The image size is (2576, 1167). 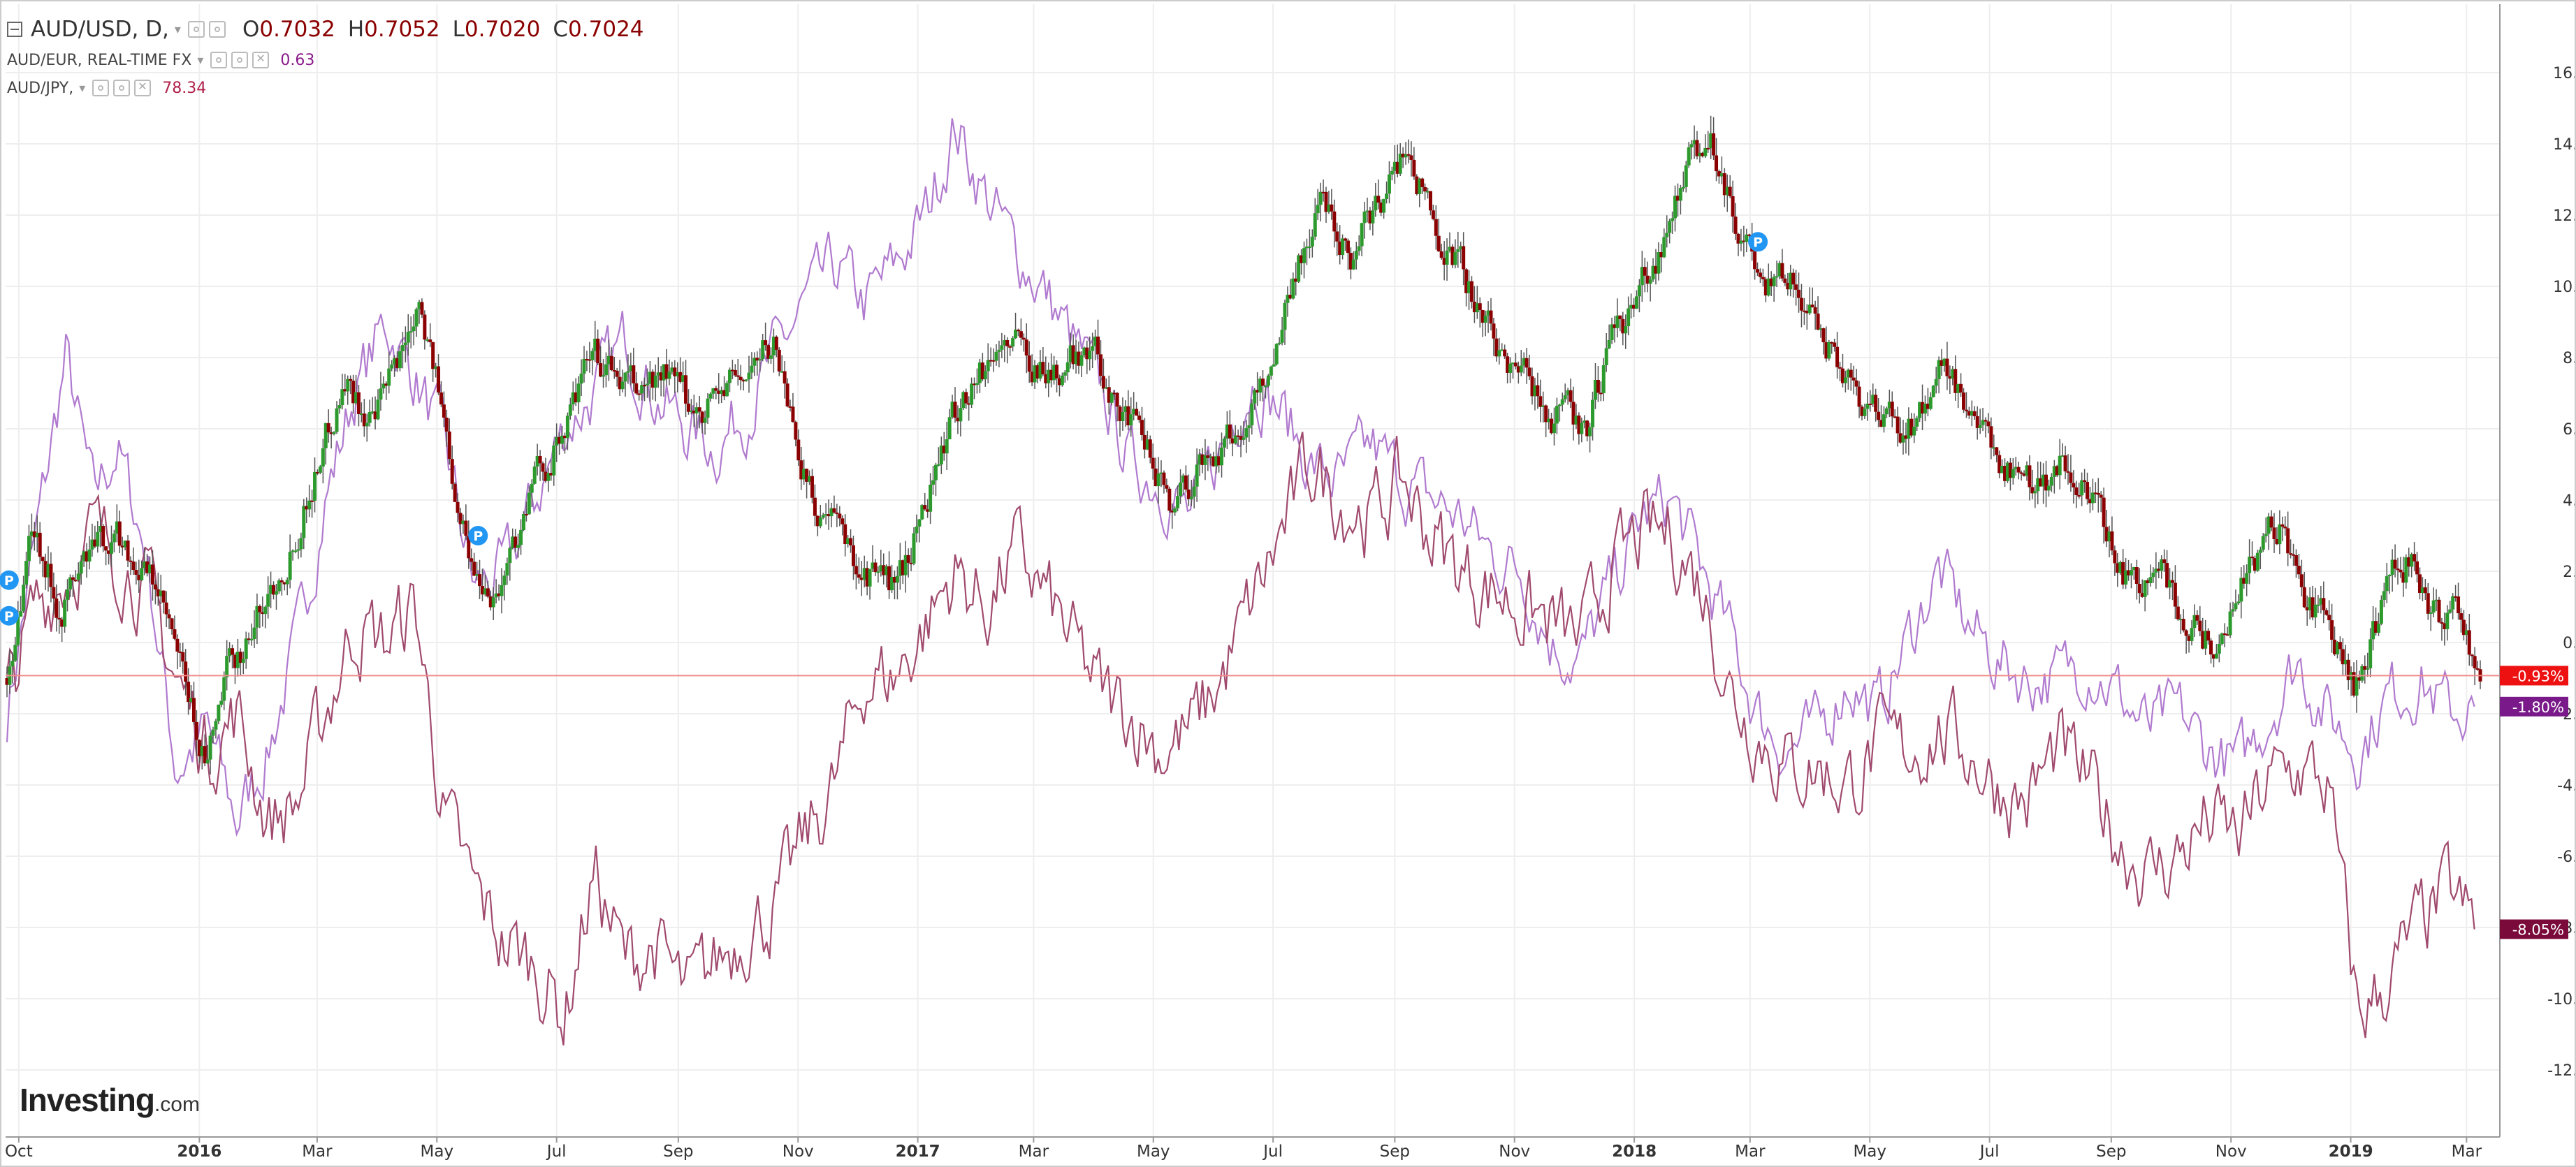 What do you see at coordinates (40, 88) in the screenshot?
I see `legend-series3-label: AUD/JPY,` at bounding box center [40, 88].